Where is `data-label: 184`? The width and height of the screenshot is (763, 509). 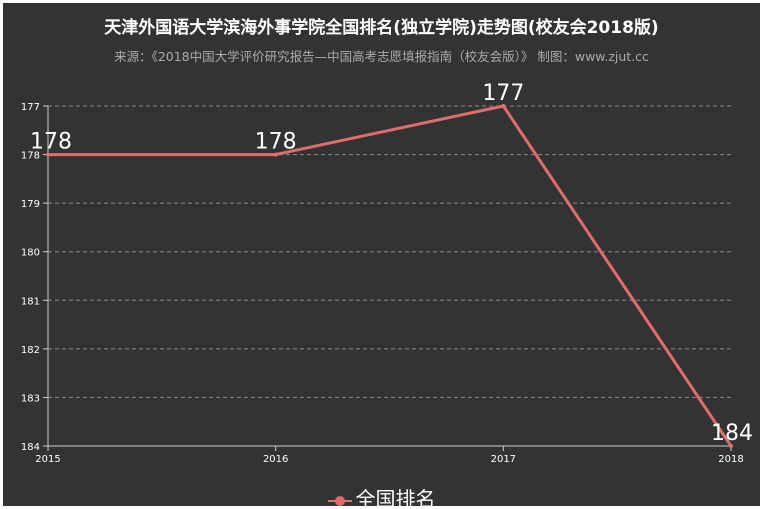
data-label: 184 is located at coordinates (732, 433).